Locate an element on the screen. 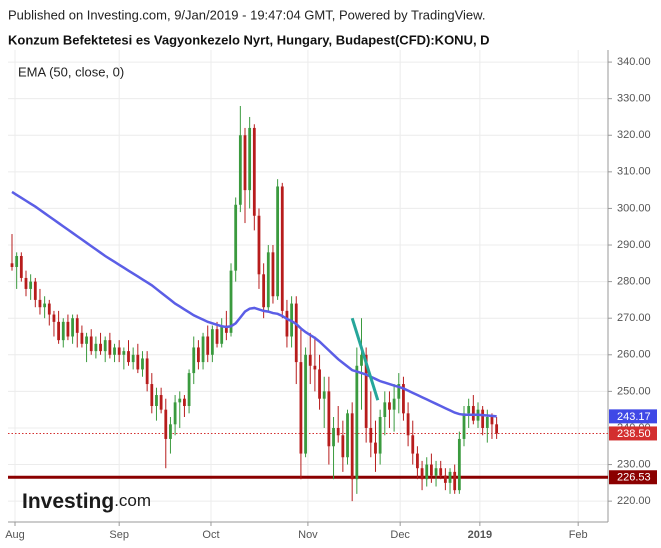 The image size is (661, 548). y-tick-label: 280.00 is located at coordinates (634, 282).